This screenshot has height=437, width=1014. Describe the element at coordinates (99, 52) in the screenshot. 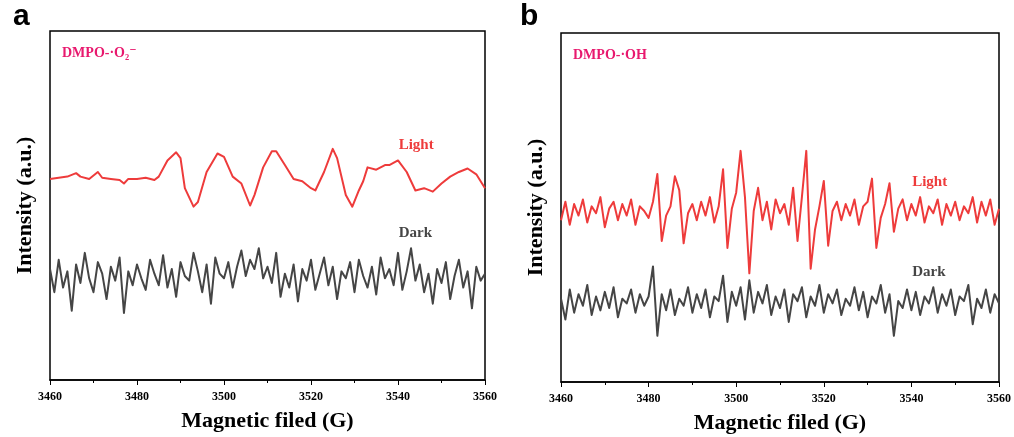

I see `text: DMPO-·O₂⁻` at that location.